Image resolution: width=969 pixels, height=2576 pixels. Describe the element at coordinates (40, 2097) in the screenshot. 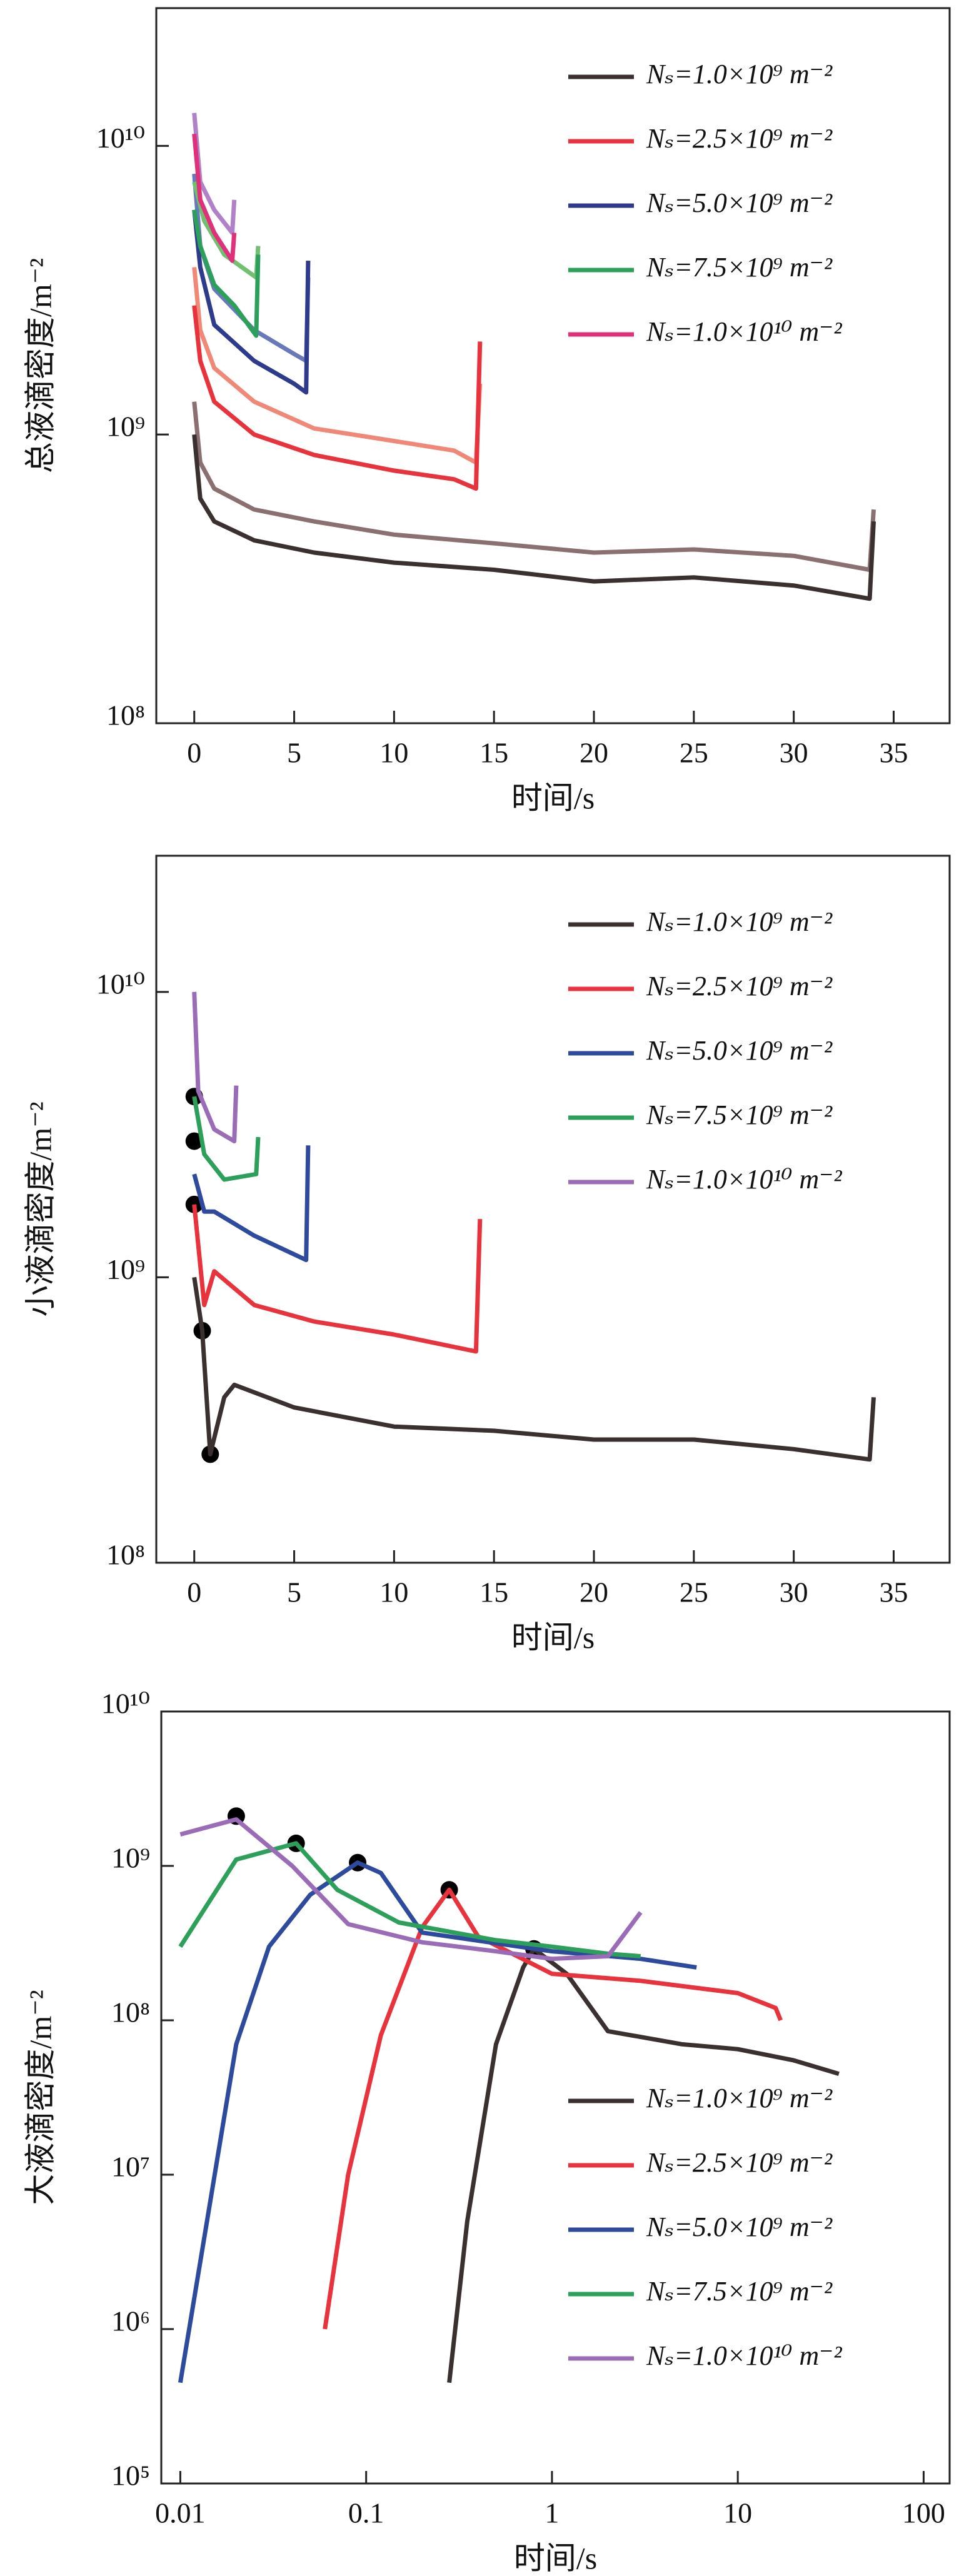

I see `y-axis-label: 大液滴密度/m⁻²` at that location.